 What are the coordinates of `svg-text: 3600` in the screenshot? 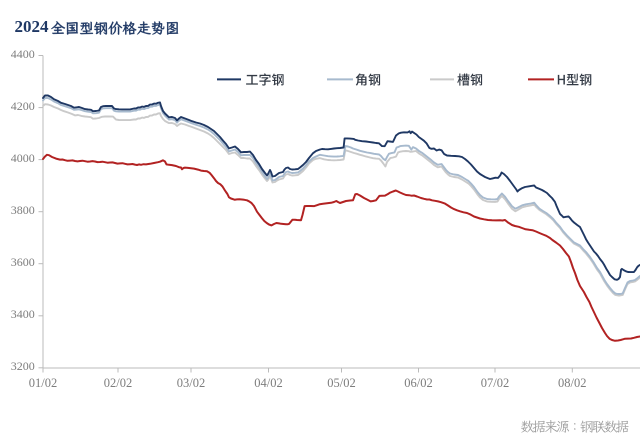 It's located at (23, 262).